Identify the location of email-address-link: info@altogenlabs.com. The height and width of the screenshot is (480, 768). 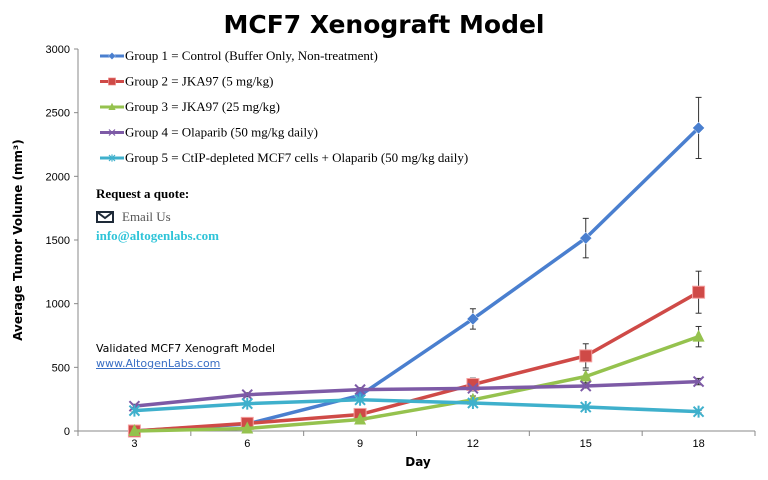
(157, 235).